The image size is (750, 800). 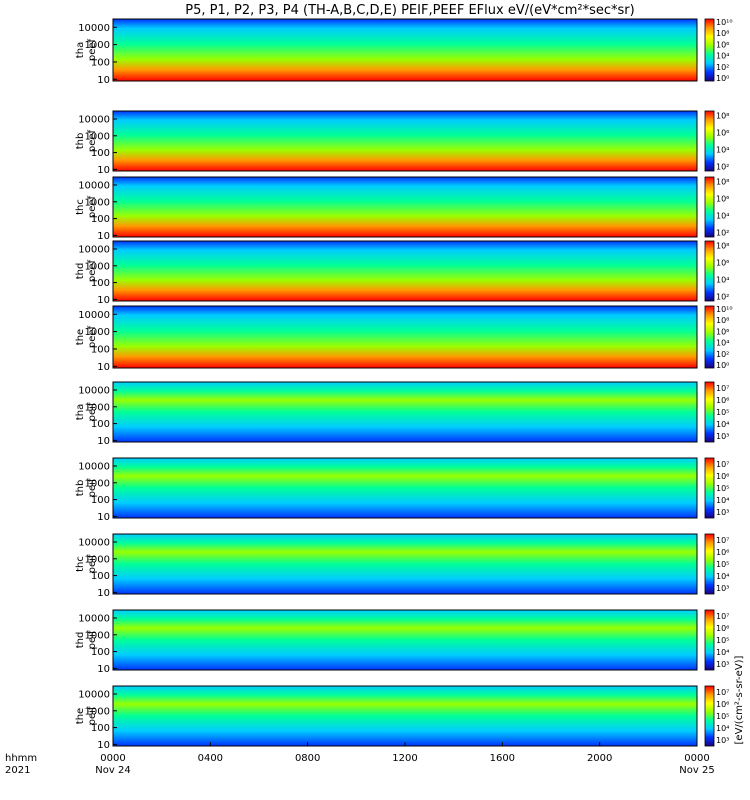 I want to click on panel-thb-peef: 10 100 1000 10000 thb peef 10⁸ 10⁶ 10⁴ 10², so click(x=402, y=143).